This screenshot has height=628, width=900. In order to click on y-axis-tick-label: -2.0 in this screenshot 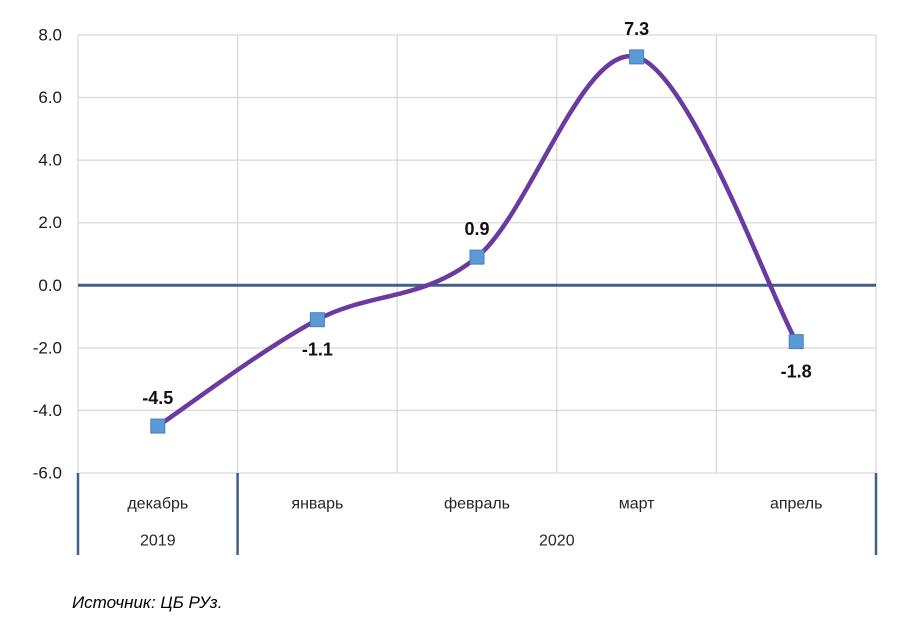, I will do `click(47, 347)`.